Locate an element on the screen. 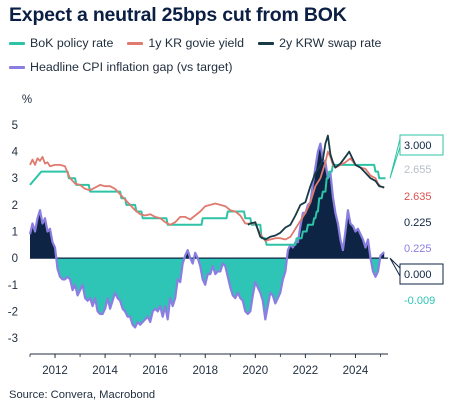 This screenshot has height=417, width=453. legend-swatch-policy is located at coordinates (17, 43).